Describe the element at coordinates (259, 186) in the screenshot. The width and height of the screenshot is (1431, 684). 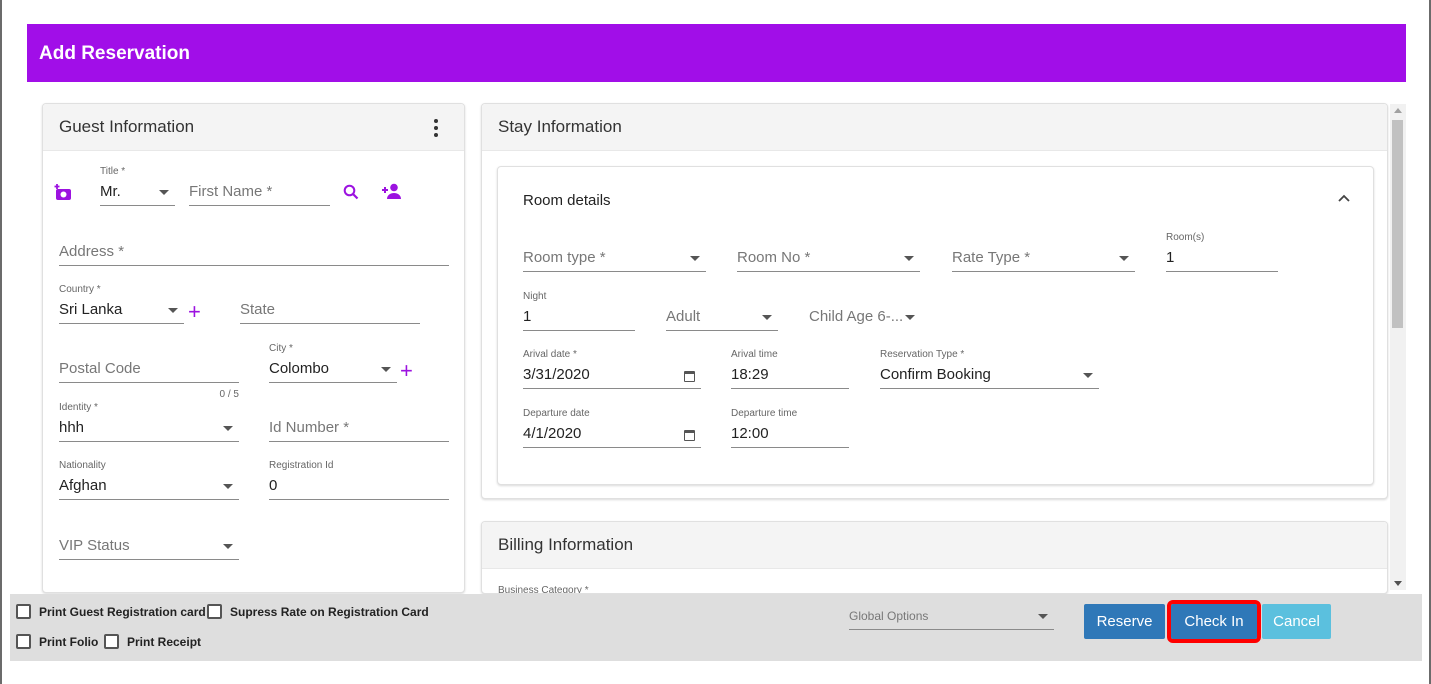
I see `first-name-input: First Name *` at that location.